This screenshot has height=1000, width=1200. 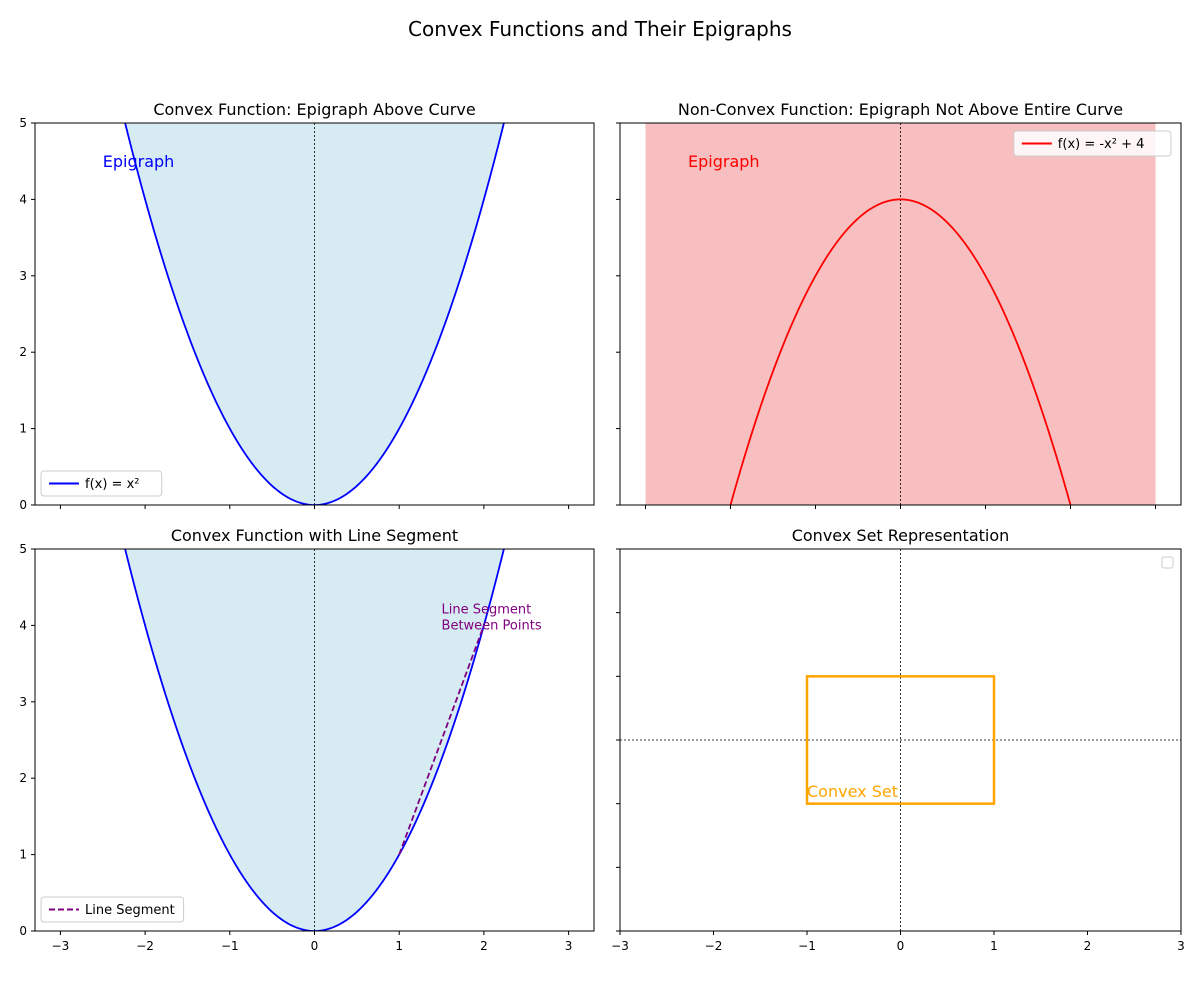 I want to click on panel-title: Convex Function: Epigraph Above Curve, so click(x=314, y=109).